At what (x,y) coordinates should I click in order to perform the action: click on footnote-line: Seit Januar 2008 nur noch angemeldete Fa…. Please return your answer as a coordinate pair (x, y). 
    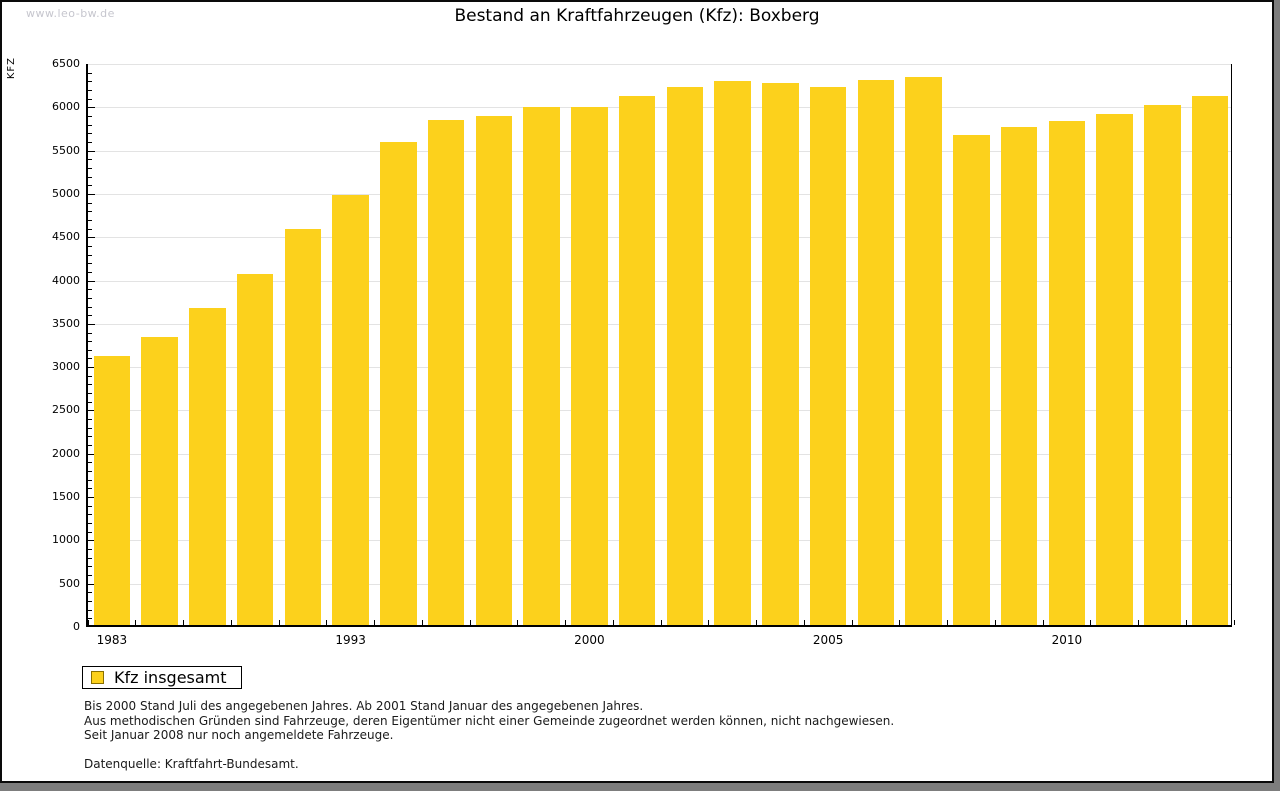
    Looking at the image, I should click on (239, 735).